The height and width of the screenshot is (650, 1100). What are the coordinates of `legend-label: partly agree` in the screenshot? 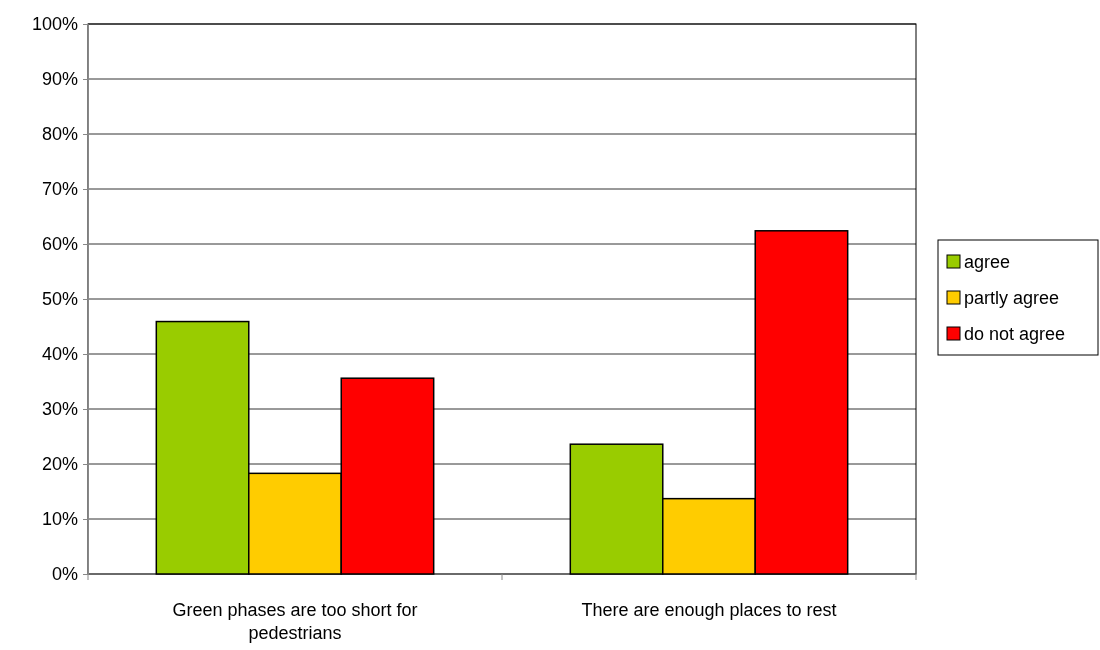 It's located at (1012, 298).